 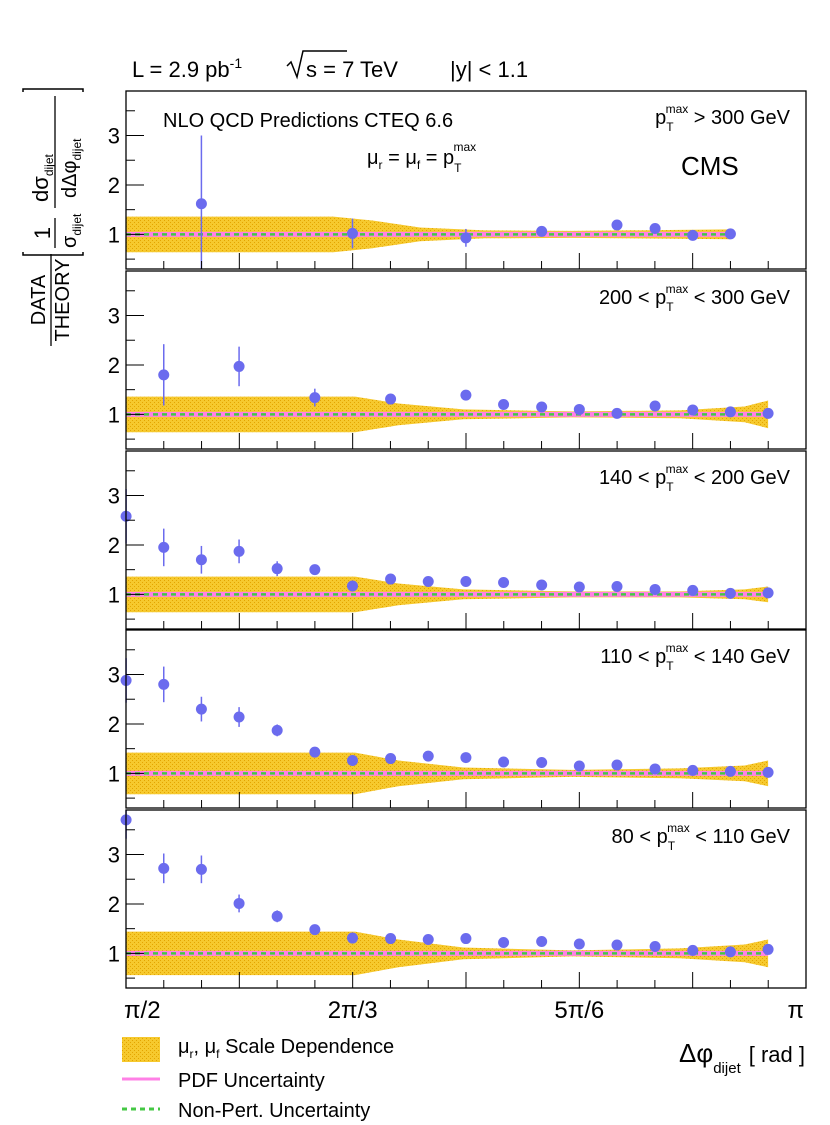 What do you see at coordinates (71, 230) in the screenshot?
I see `svg-text: σdijet` at bounding box center [71, 230].